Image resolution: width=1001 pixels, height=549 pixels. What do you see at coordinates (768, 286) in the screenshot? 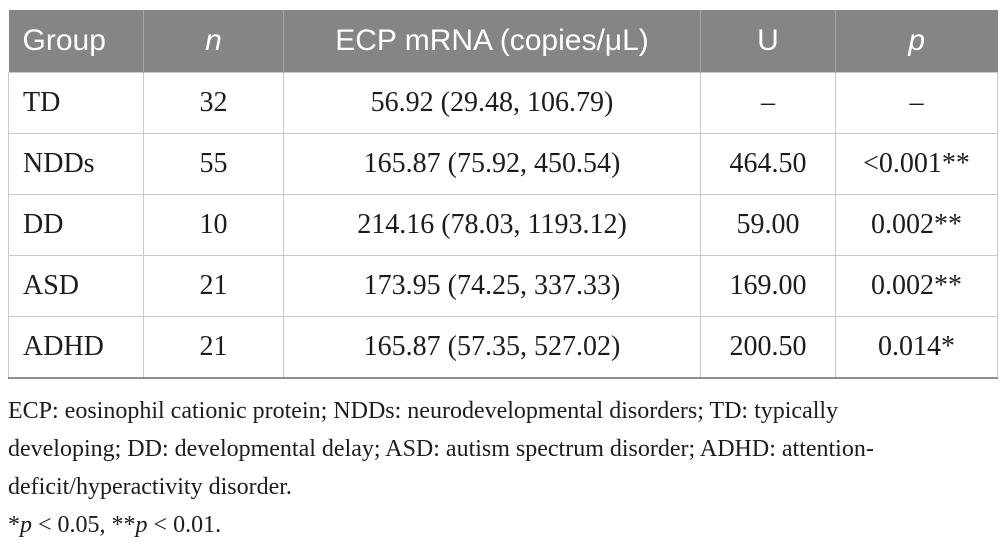
I see `cell-u: 169.00` at bounding box center [768, 286].